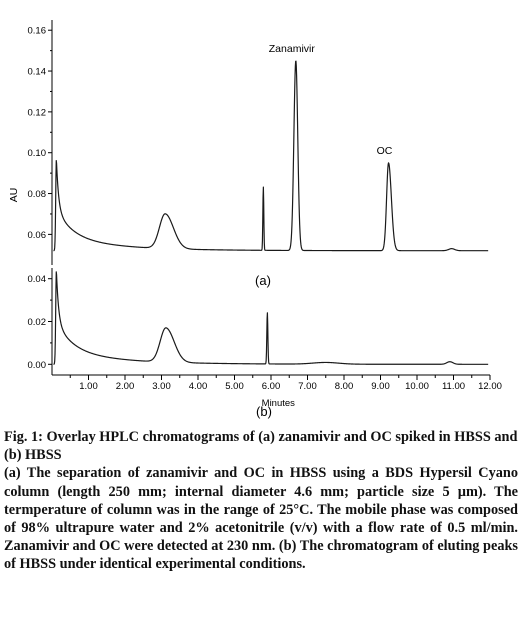  I want to click on x-tick-label: 6.00, so click(271, 386).